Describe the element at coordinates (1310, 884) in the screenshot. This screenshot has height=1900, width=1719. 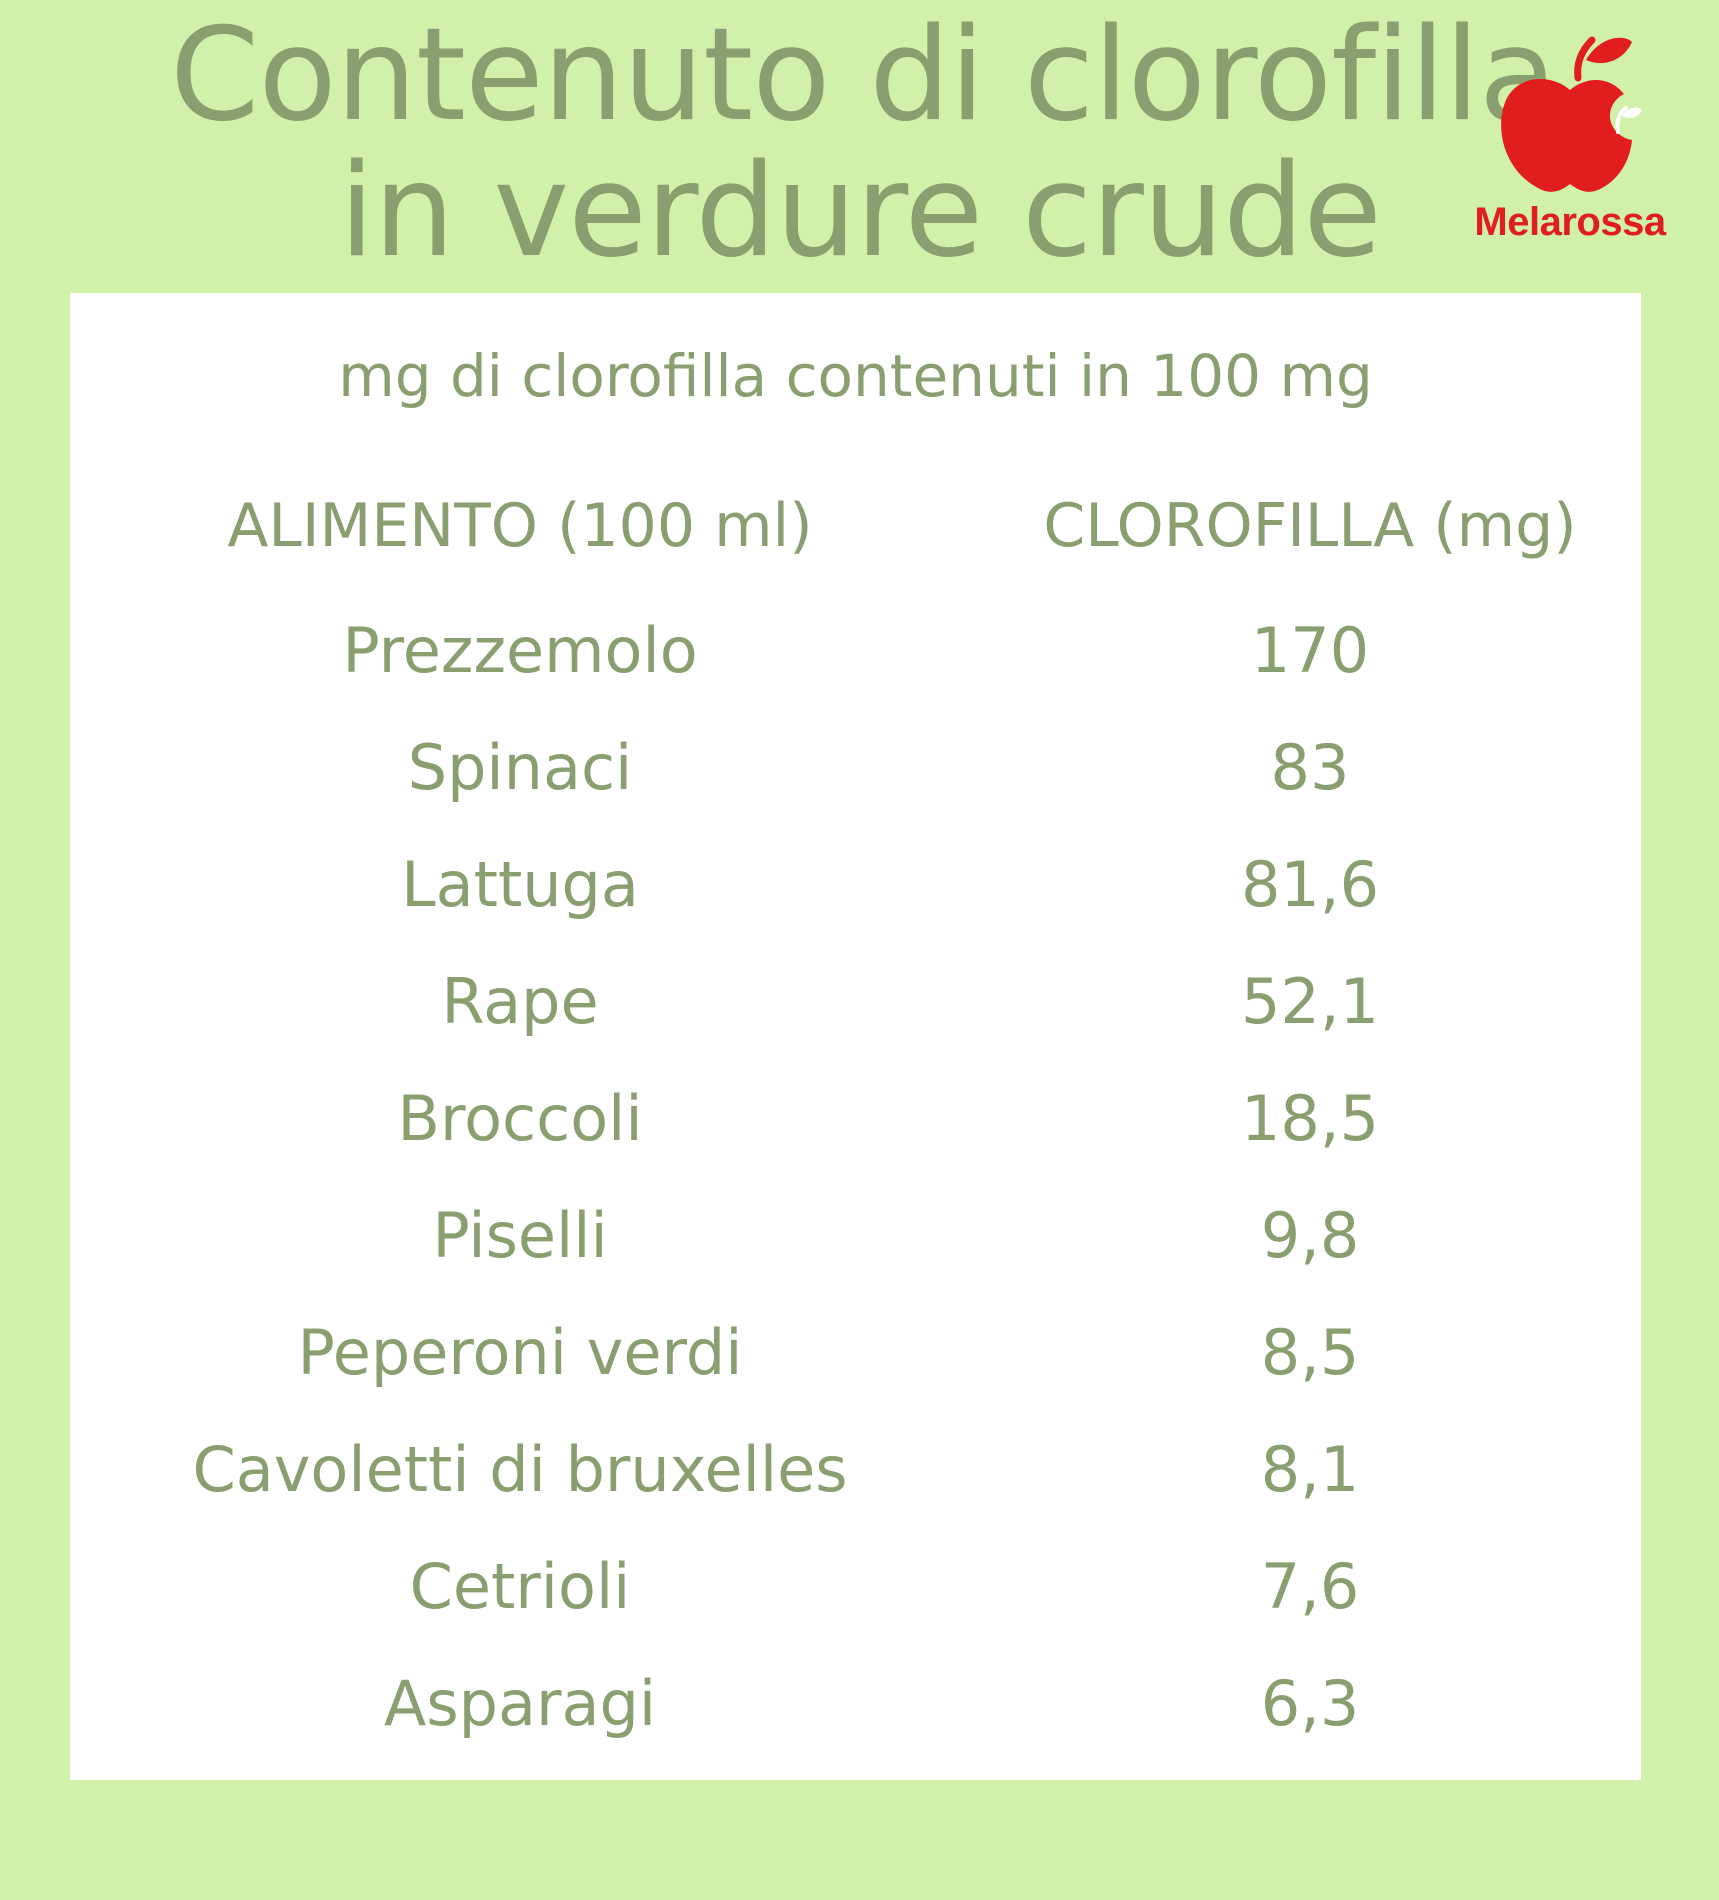
I see `chlorophyll-value: 81,6` at that location.